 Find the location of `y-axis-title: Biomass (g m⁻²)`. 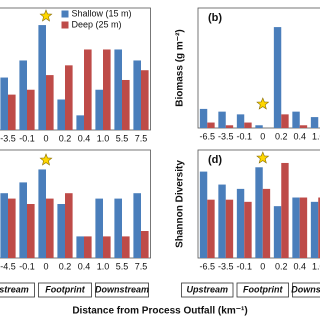

y-axis-title: Biomass (g m⁻²) is located at coordinates (180, 68).